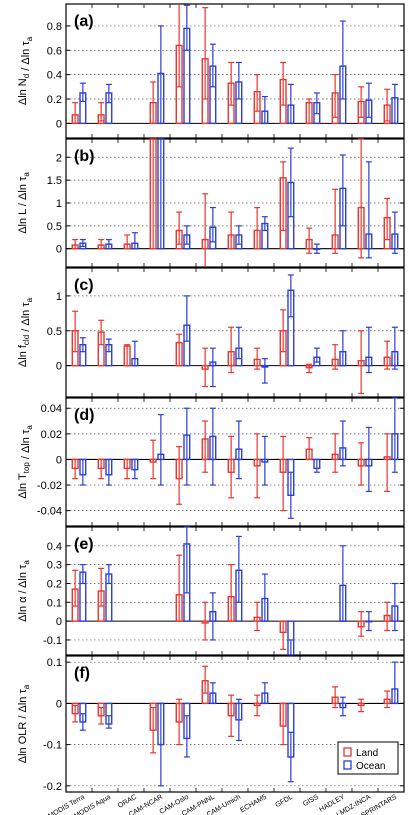  Describe the element at coordinates (52, 787) in the screenshot. I see `y-tick-label: -0.2` at that location.